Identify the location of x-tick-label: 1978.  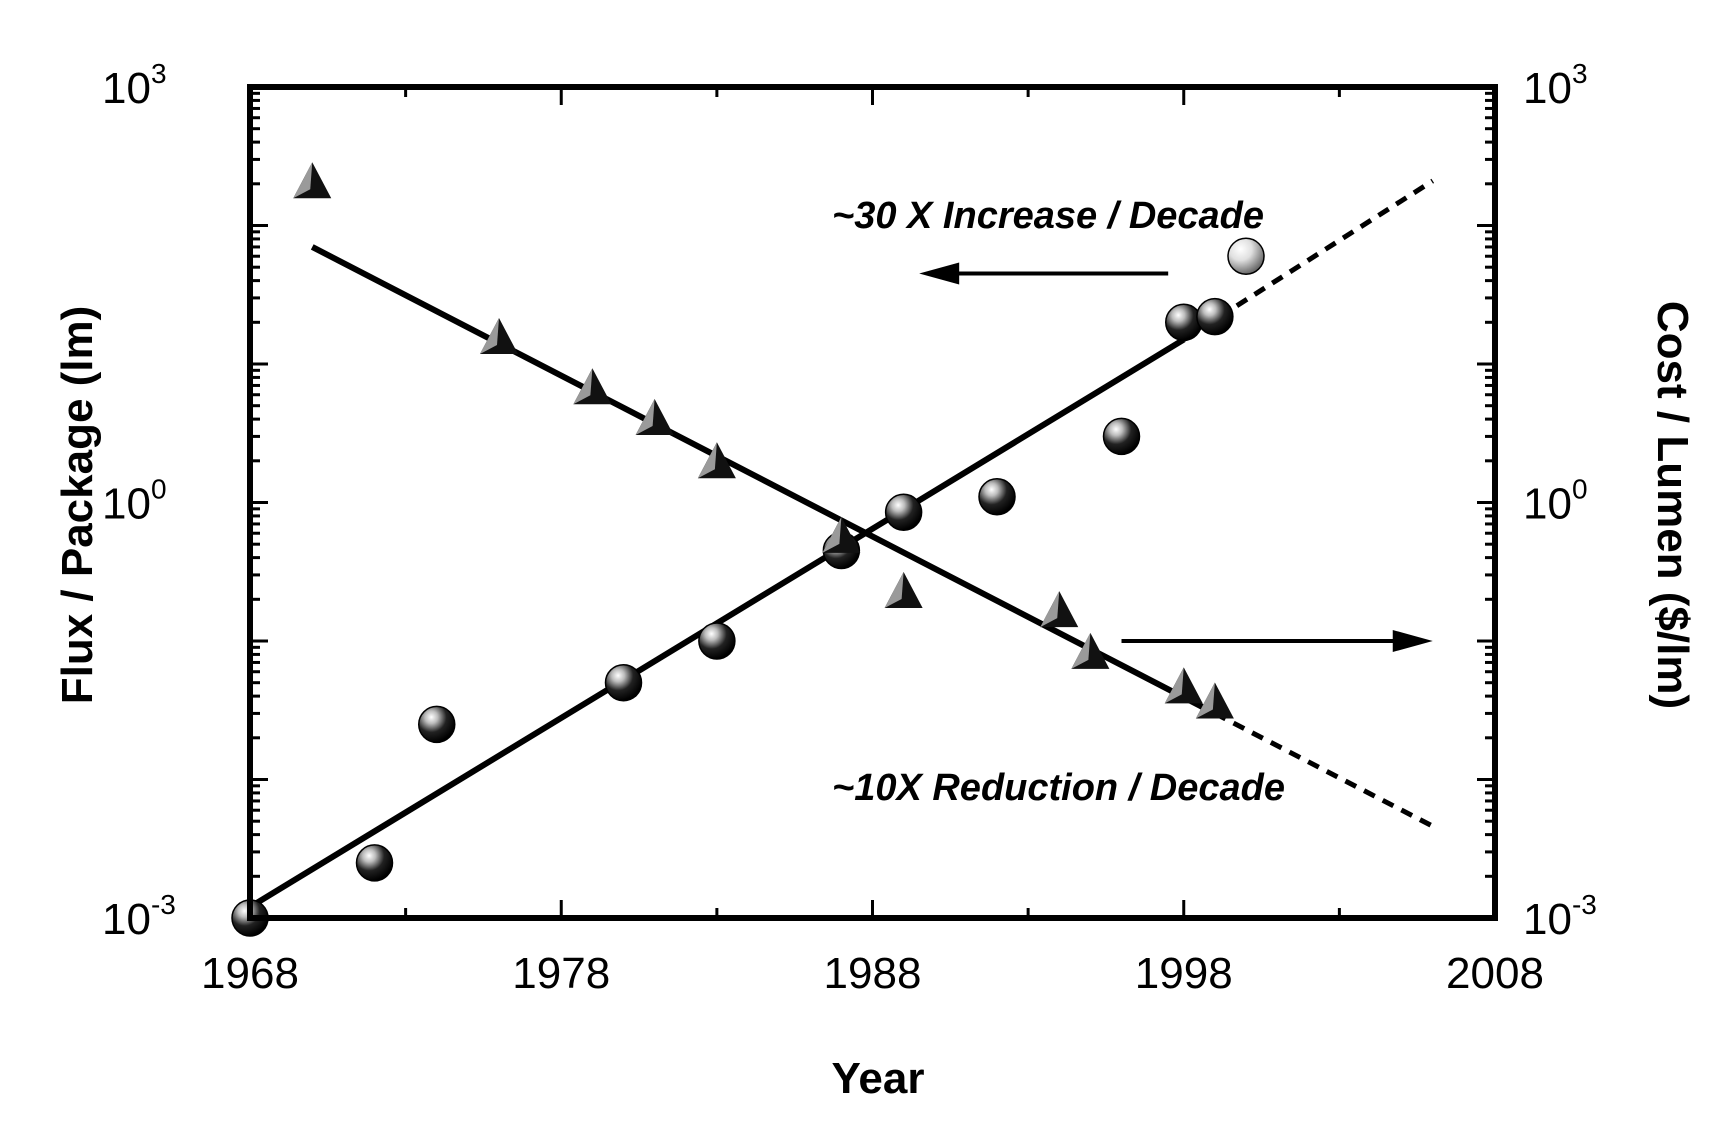
(561, 973).